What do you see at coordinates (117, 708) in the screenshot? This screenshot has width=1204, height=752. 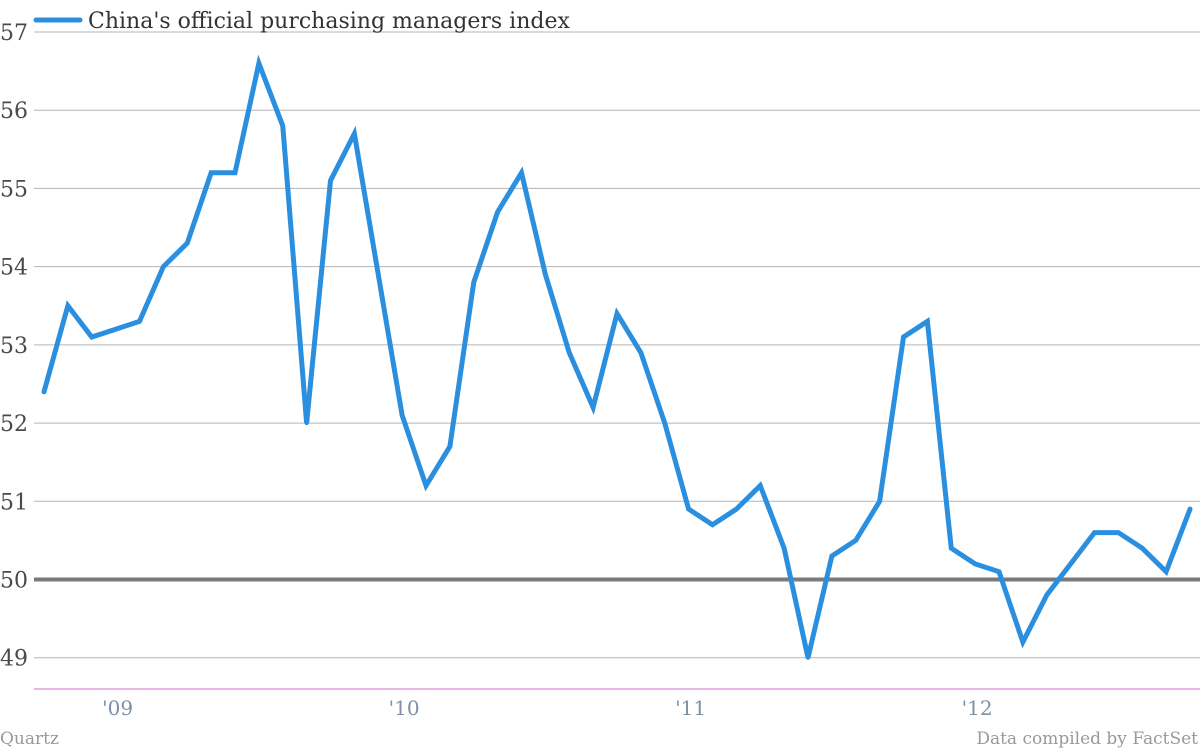 I see `x-tick-label: '09` at bounding box center [117, 708].